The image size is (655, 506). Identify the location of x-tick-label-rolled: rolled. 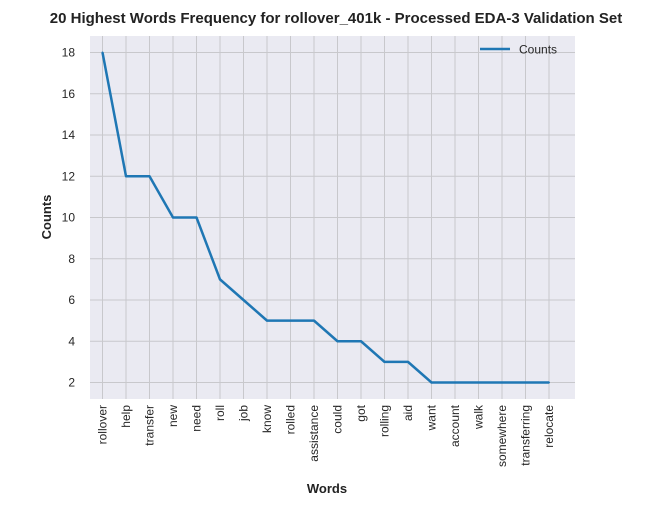
(291, 419).